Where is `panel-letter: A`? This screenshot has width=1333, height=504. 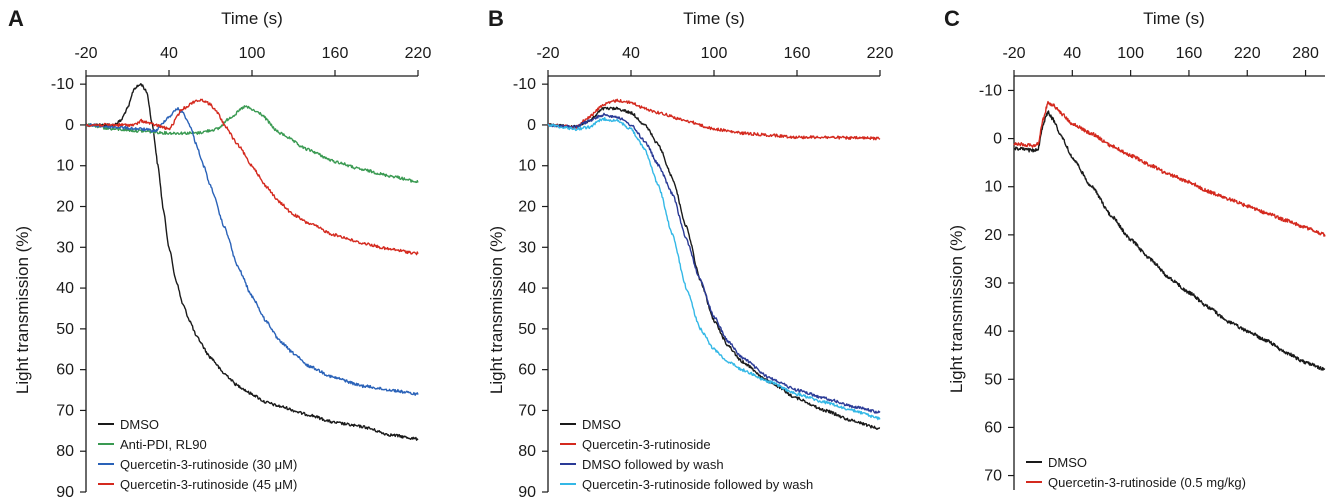
panel-letter: A is located at coordinates (16, 18).